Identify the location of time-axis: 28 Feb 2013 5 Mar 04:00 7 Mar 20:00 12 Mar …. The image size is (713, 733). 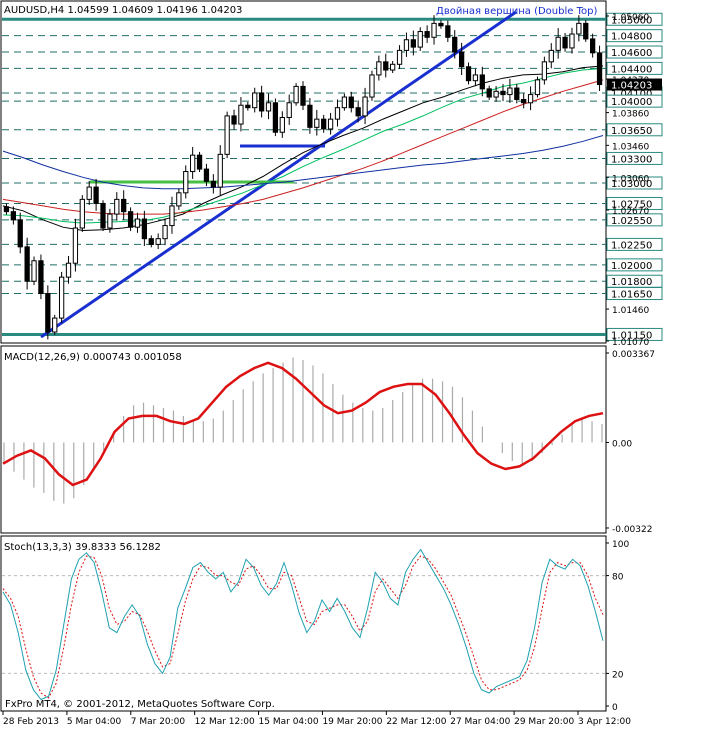
(316, 719).